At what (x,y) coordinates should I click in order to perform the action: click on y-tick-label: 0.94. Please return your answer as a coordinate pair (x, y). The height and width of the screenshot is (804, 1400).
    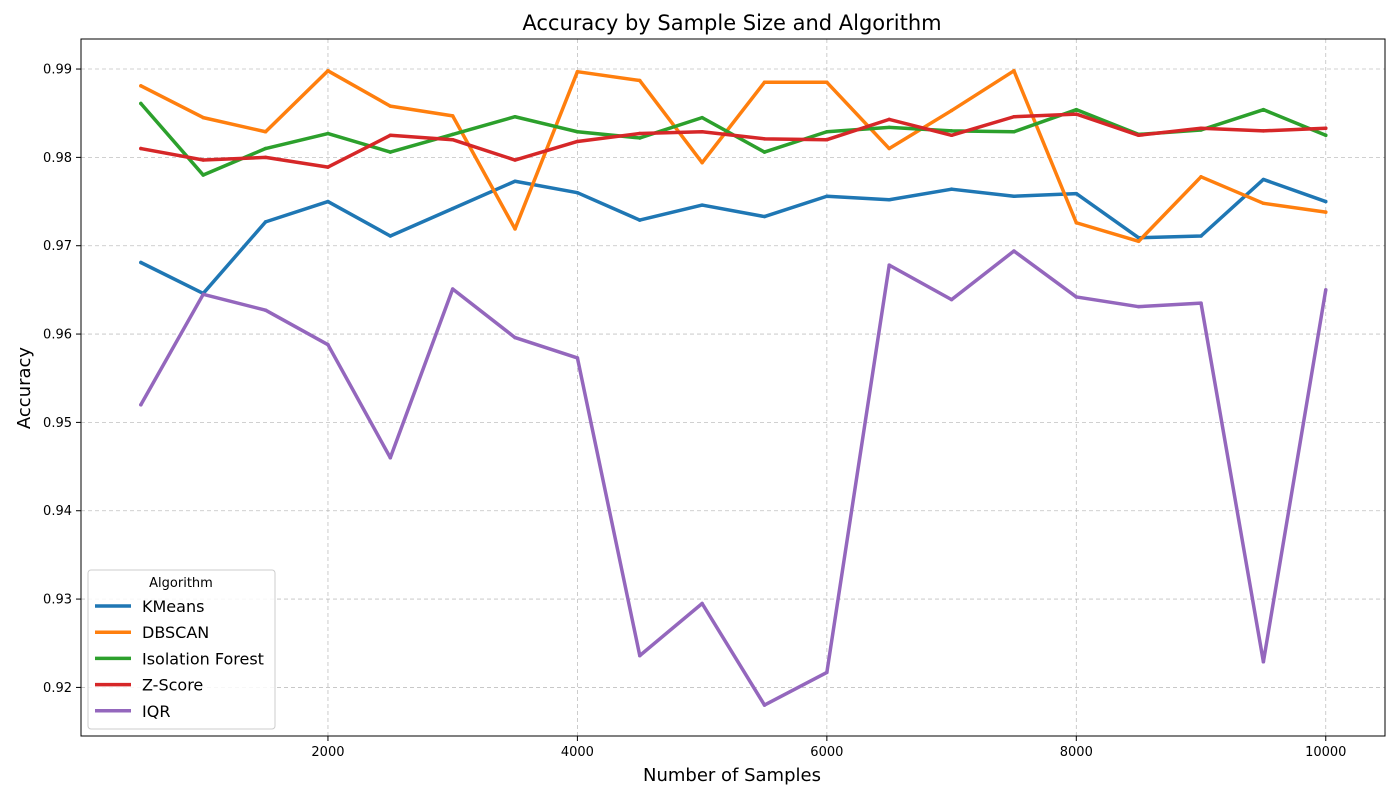
    Looking at the image, I should click on (57, 511).